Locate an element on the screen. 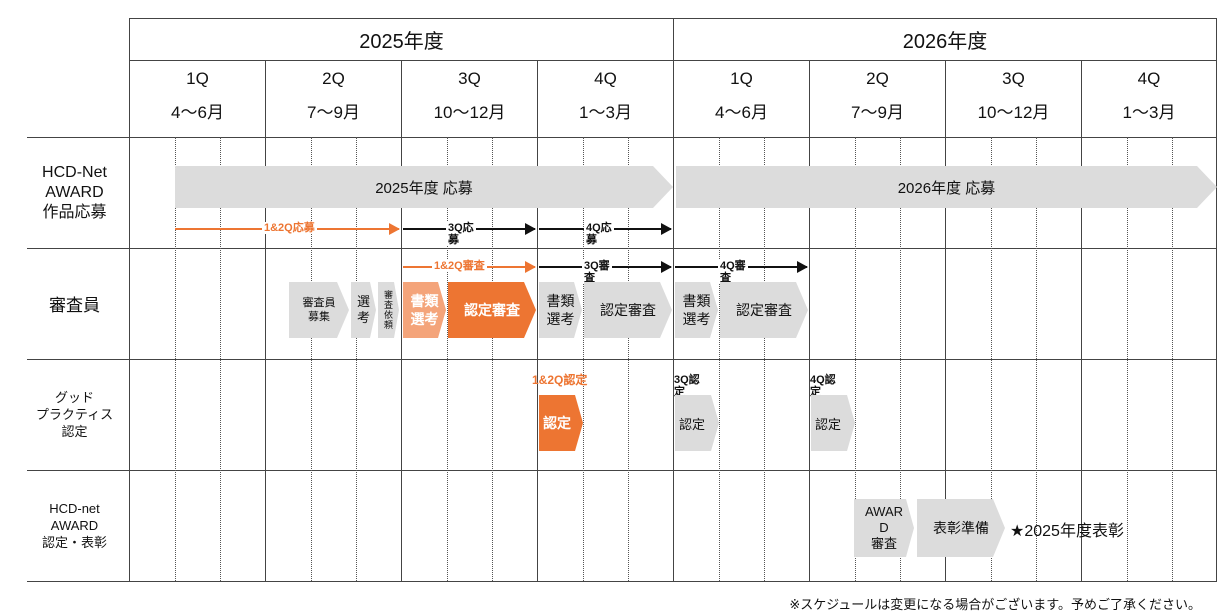  bar-cert-3q: 認定 is located at coordinates (697, 423).